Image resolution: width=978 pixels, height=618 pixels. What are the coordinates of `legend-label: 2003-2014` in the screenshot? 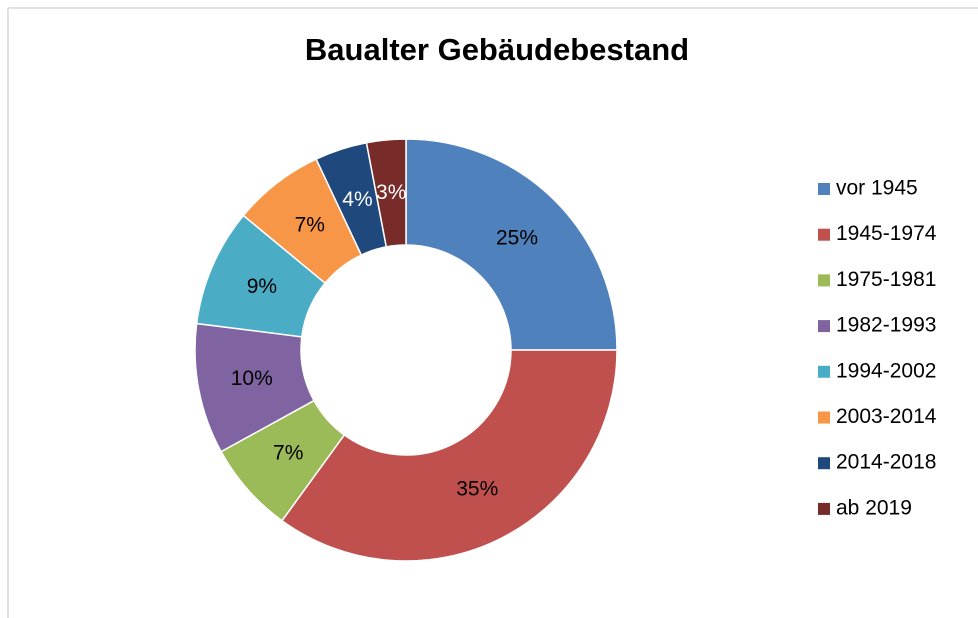 It's located at (886, 416).